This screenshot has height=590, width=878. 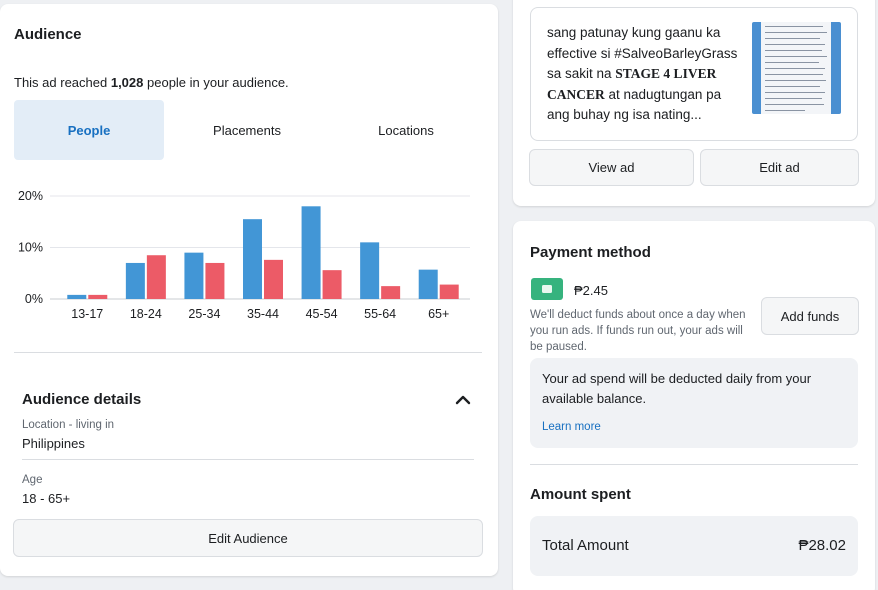 I want to click on learn-more-link: Learn more, so click(x=571, y=427).